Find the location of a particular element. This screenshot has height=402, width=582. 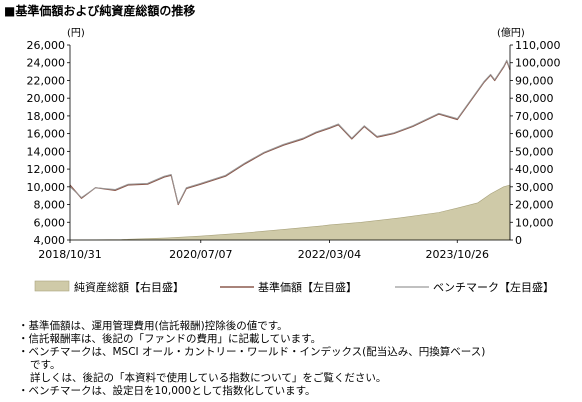

net-assets-area is located at coordinates (290, 212).